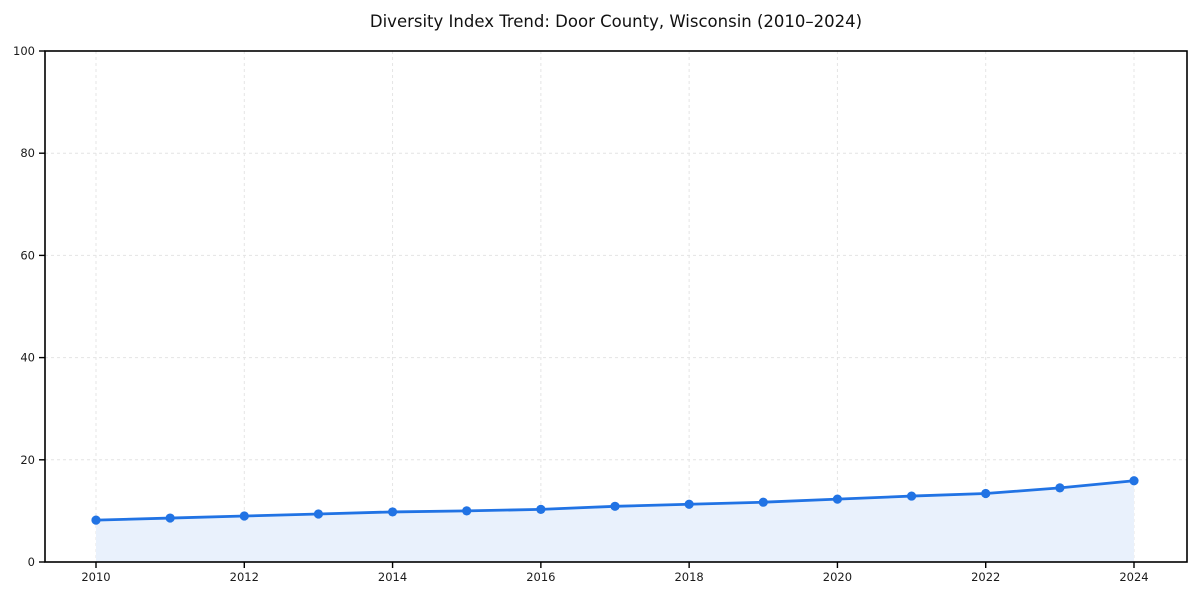 The height and width of the screenshot is (600, 1200). Describe the element at coordinates (688, 577) in the screenshot. I see `x-tick-label: 2018` at that location.